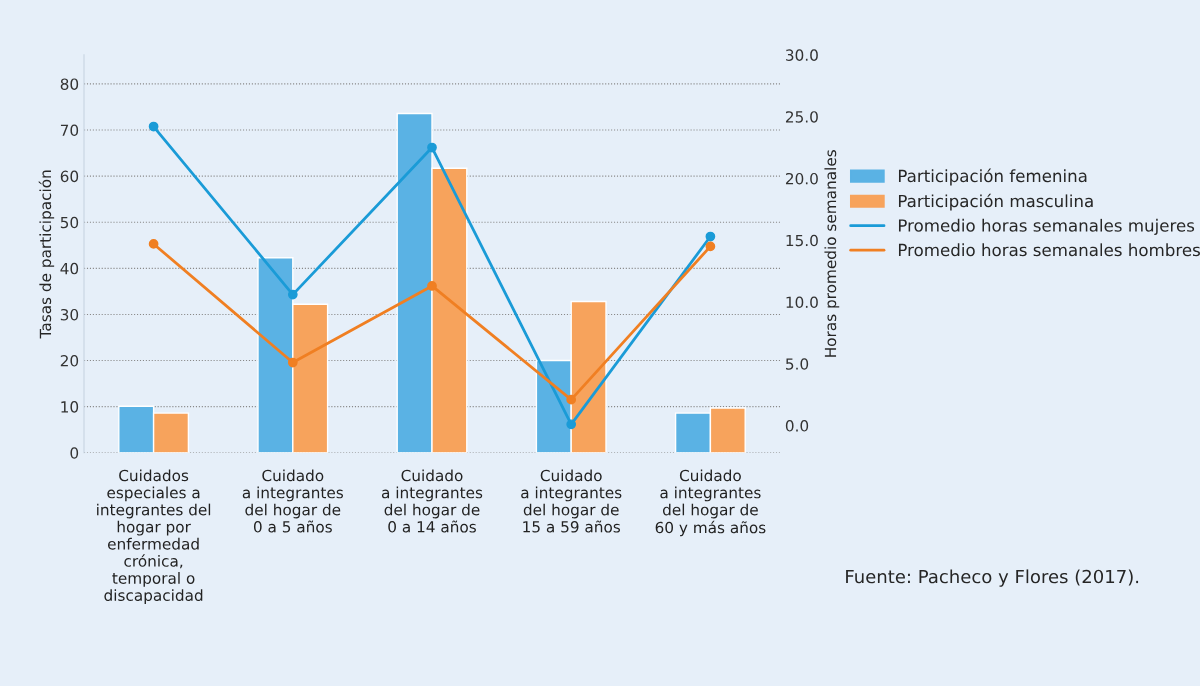  Describe the element at coordinates (69, 222) in the screenshot. I see `y-tick-label: 50` at that location.